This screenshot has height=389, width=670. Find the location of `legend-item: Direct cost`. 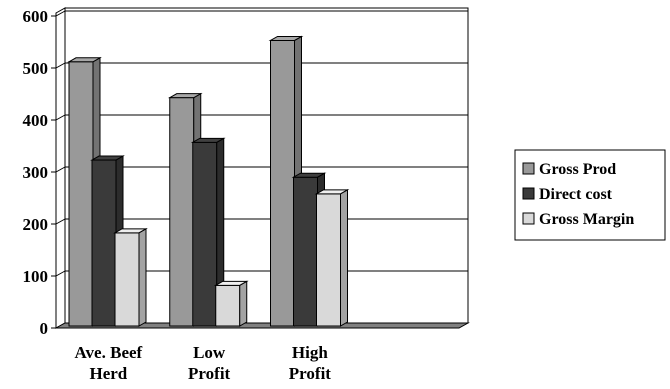

legend-item: Direct cost is located at coordinates (567, 194).